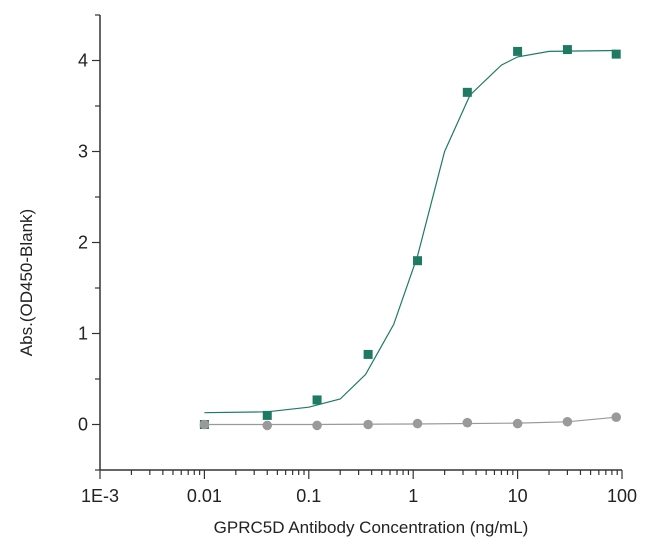 This screenshot has height=552, width=650. Describe the element at coordinates (26, 282) in the screenshot. I see `y-axis-title: Abs.(OD450-Blank)` at that location.